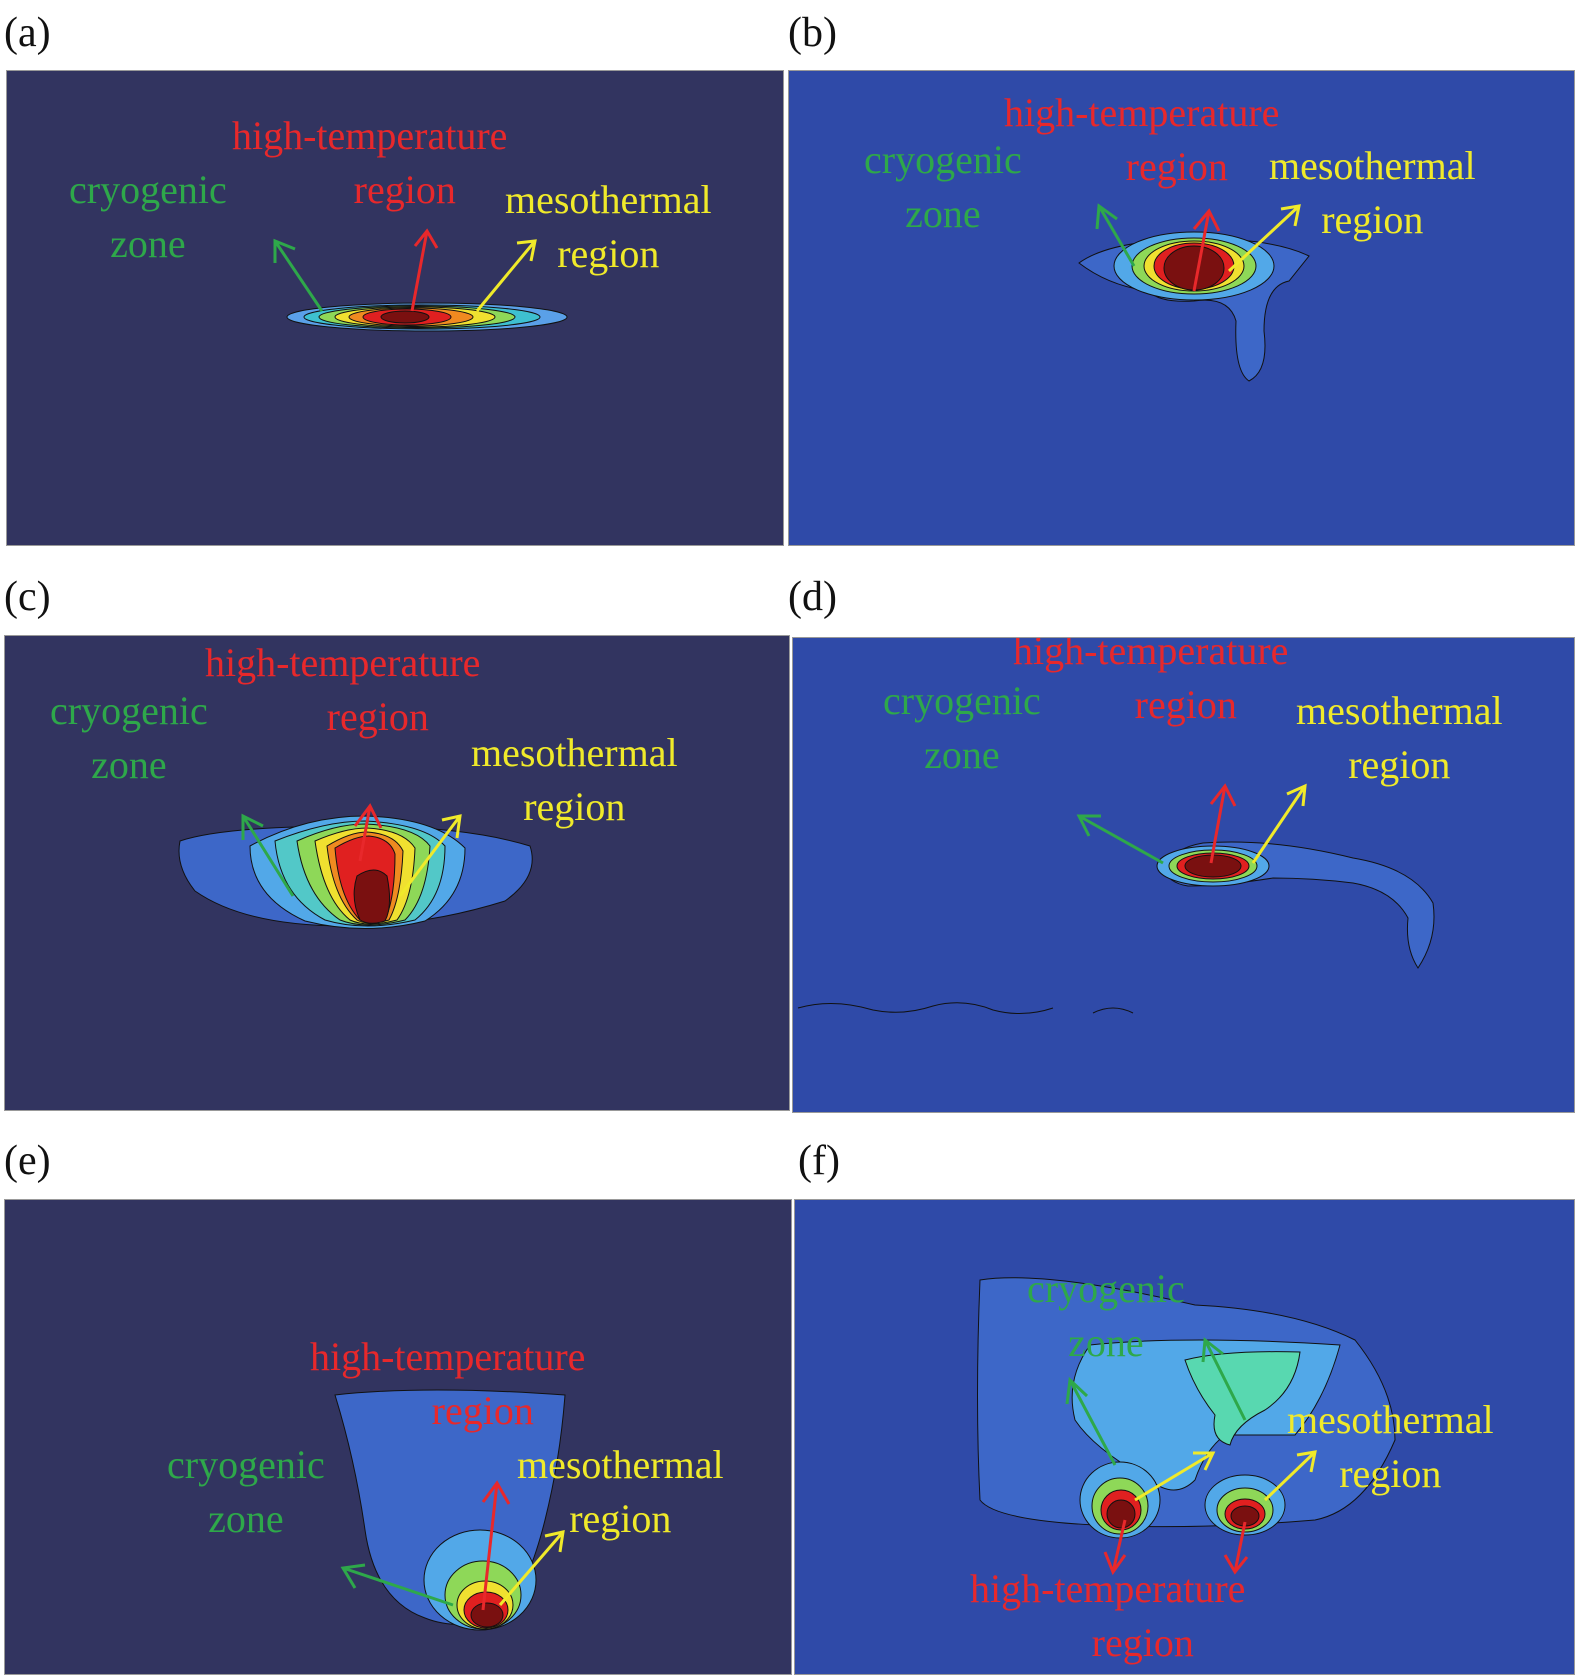 Image resolution: width=1577 pixels, height=1677 pixels. What do you see at coordinates (355, 866) in the screenshot?
I see `panel-c-contour-plot` at bounding box center [355, 866].